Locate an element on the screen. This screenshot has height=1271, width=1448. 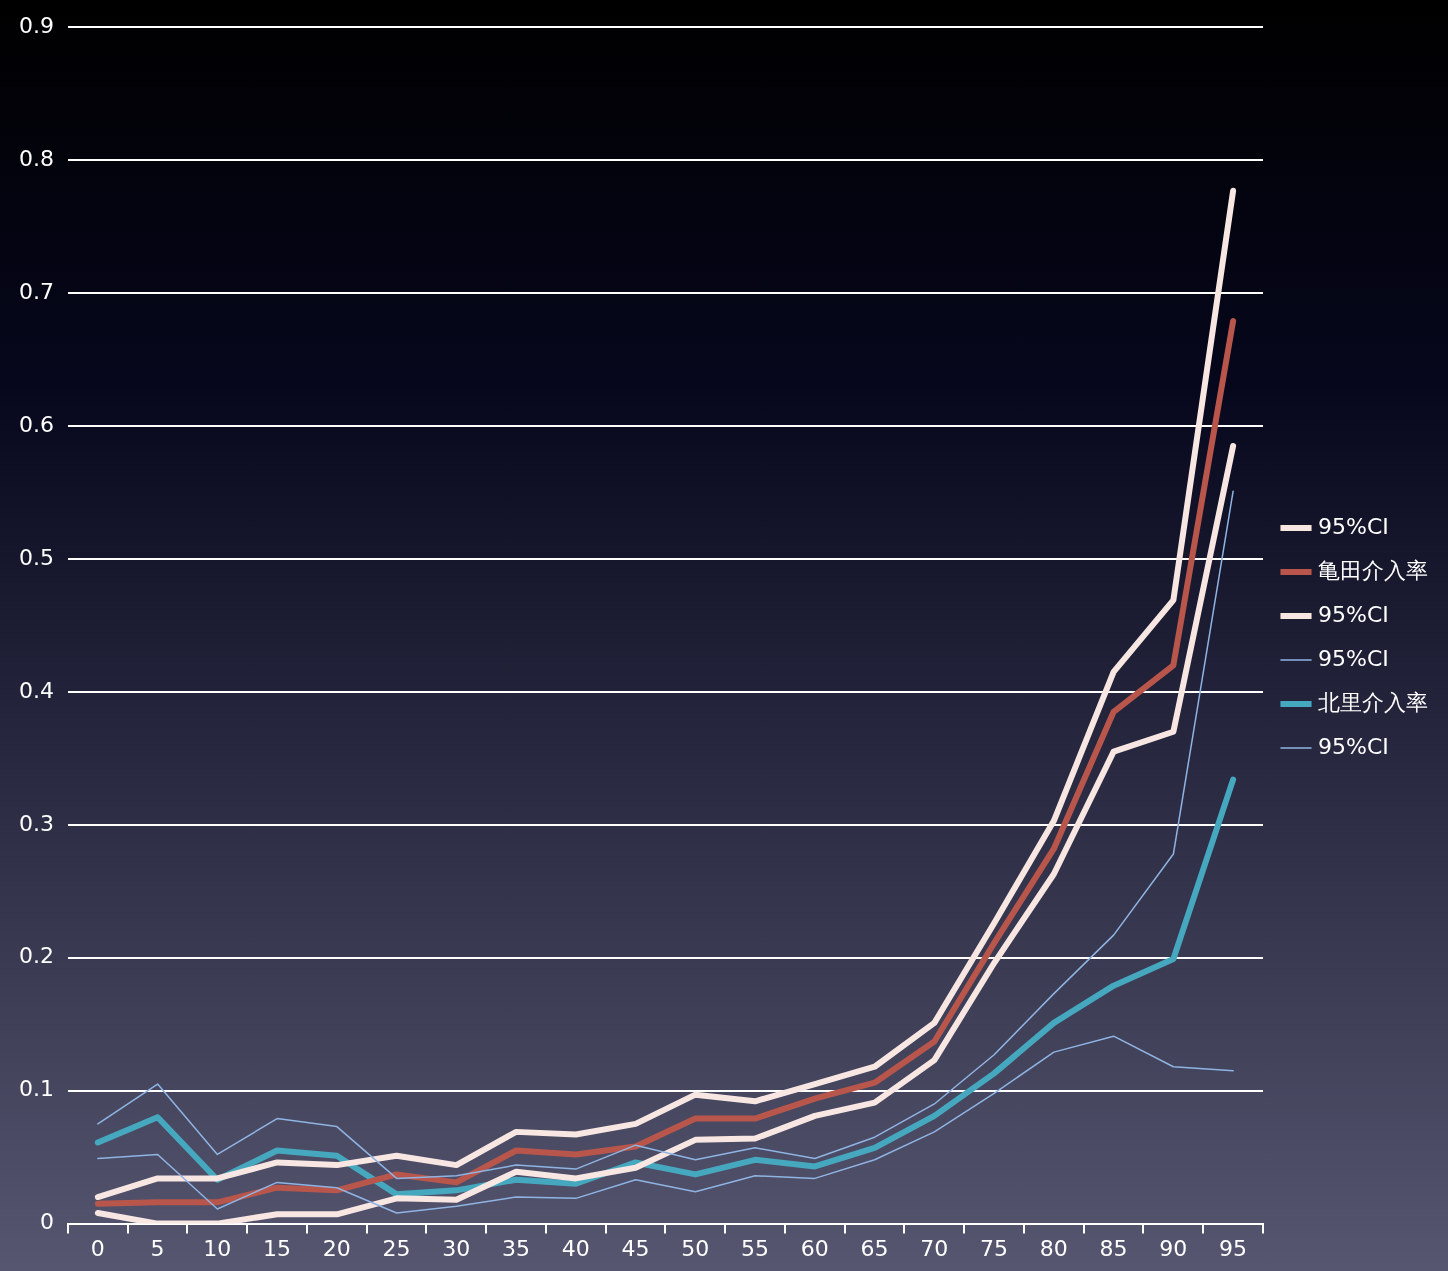
x-tick-label: 10 is located at coordinates (217, 1248).